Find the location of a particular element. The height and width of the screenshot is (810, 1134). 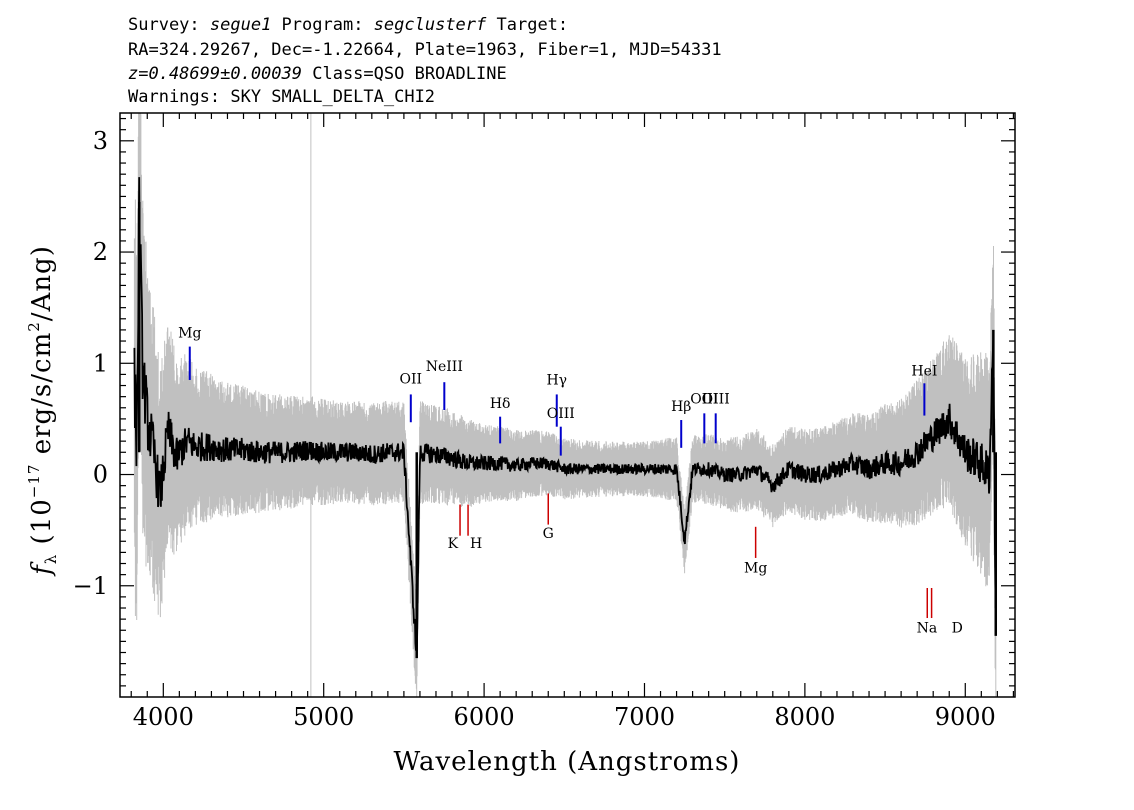

header-part: Program: is located at coordinates (322, 25).